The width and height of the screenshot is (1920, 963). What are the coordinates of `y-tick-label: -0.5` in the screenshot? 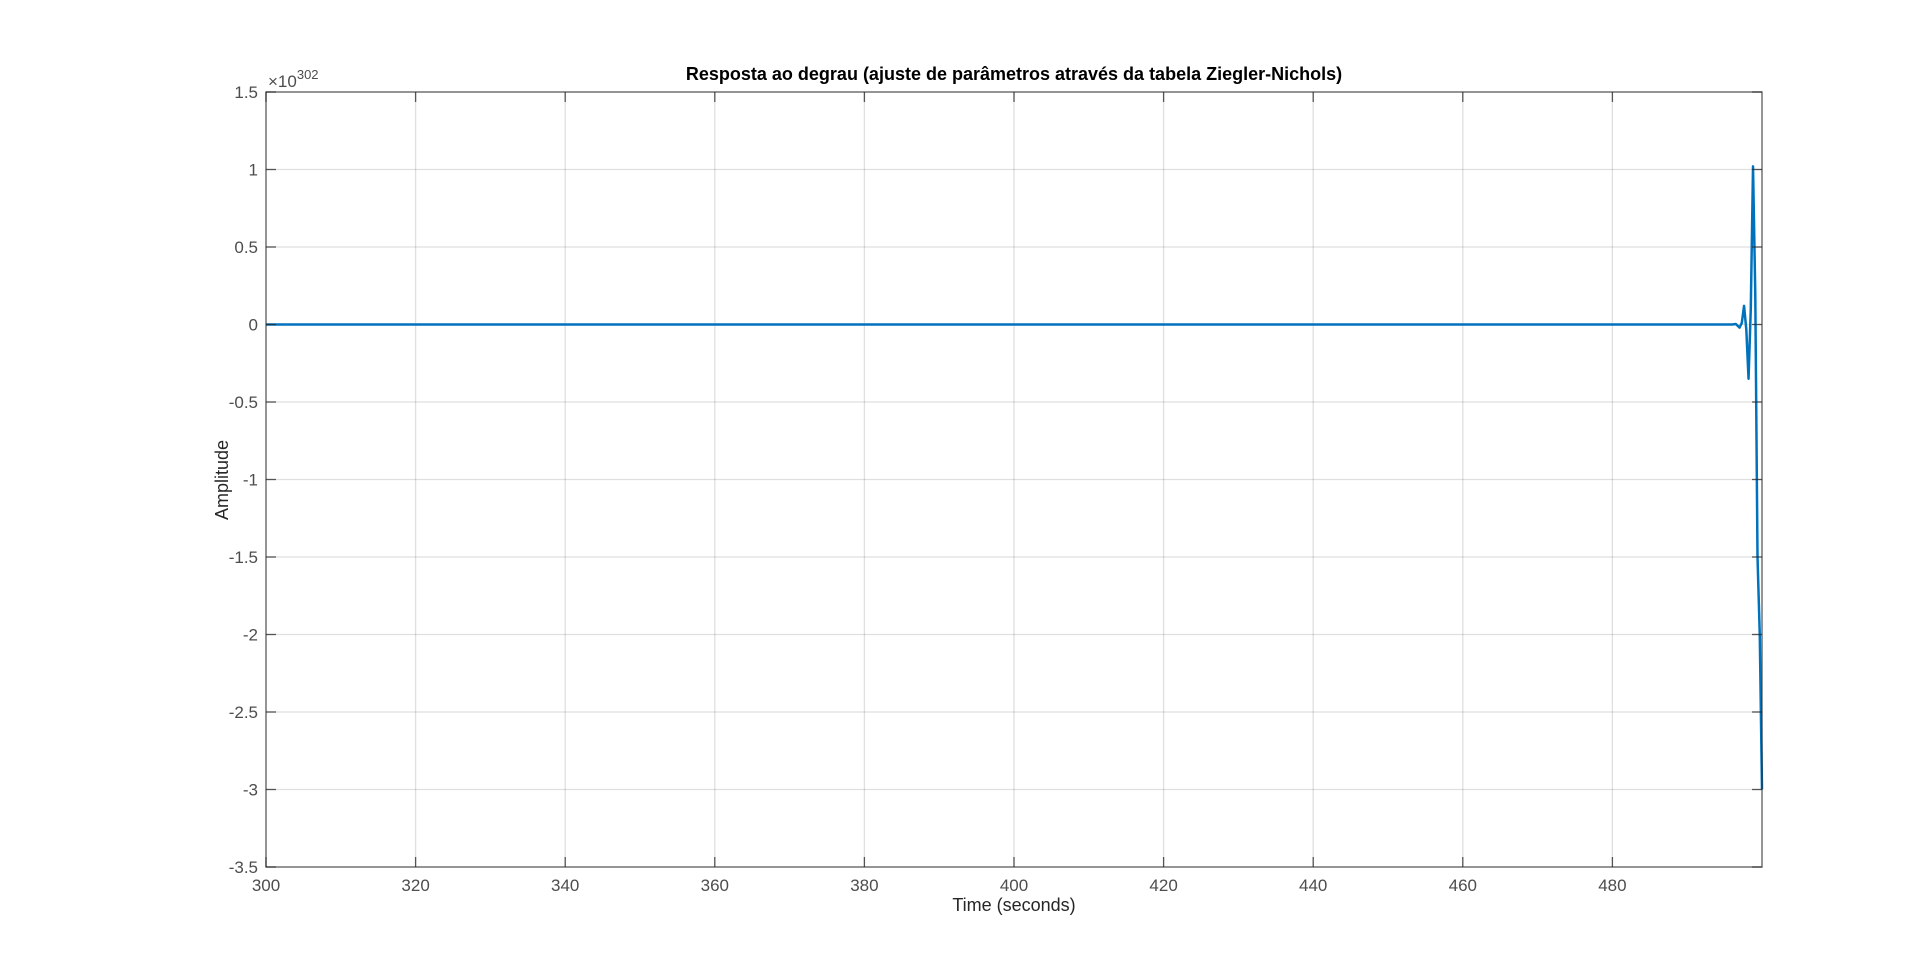 It's located at (243, 402).